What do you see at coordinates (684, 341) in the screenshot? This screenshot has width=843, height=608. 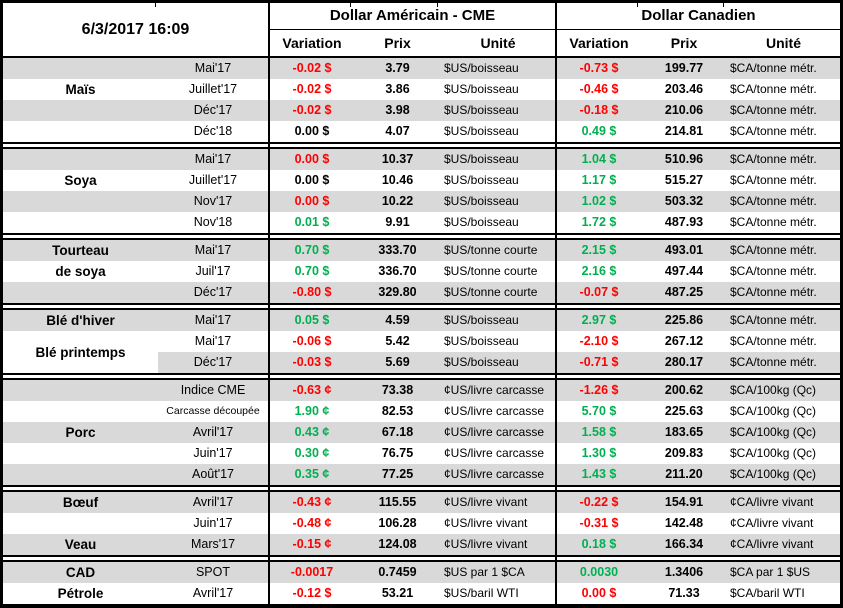 I see `ca-price-cell: 267.12` at bounding box center [684, 341].